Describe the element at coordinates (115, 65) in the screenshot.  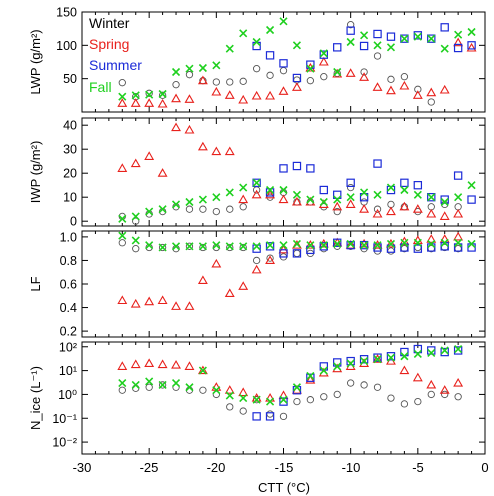
I see `legend-summer: Summer` at that location.